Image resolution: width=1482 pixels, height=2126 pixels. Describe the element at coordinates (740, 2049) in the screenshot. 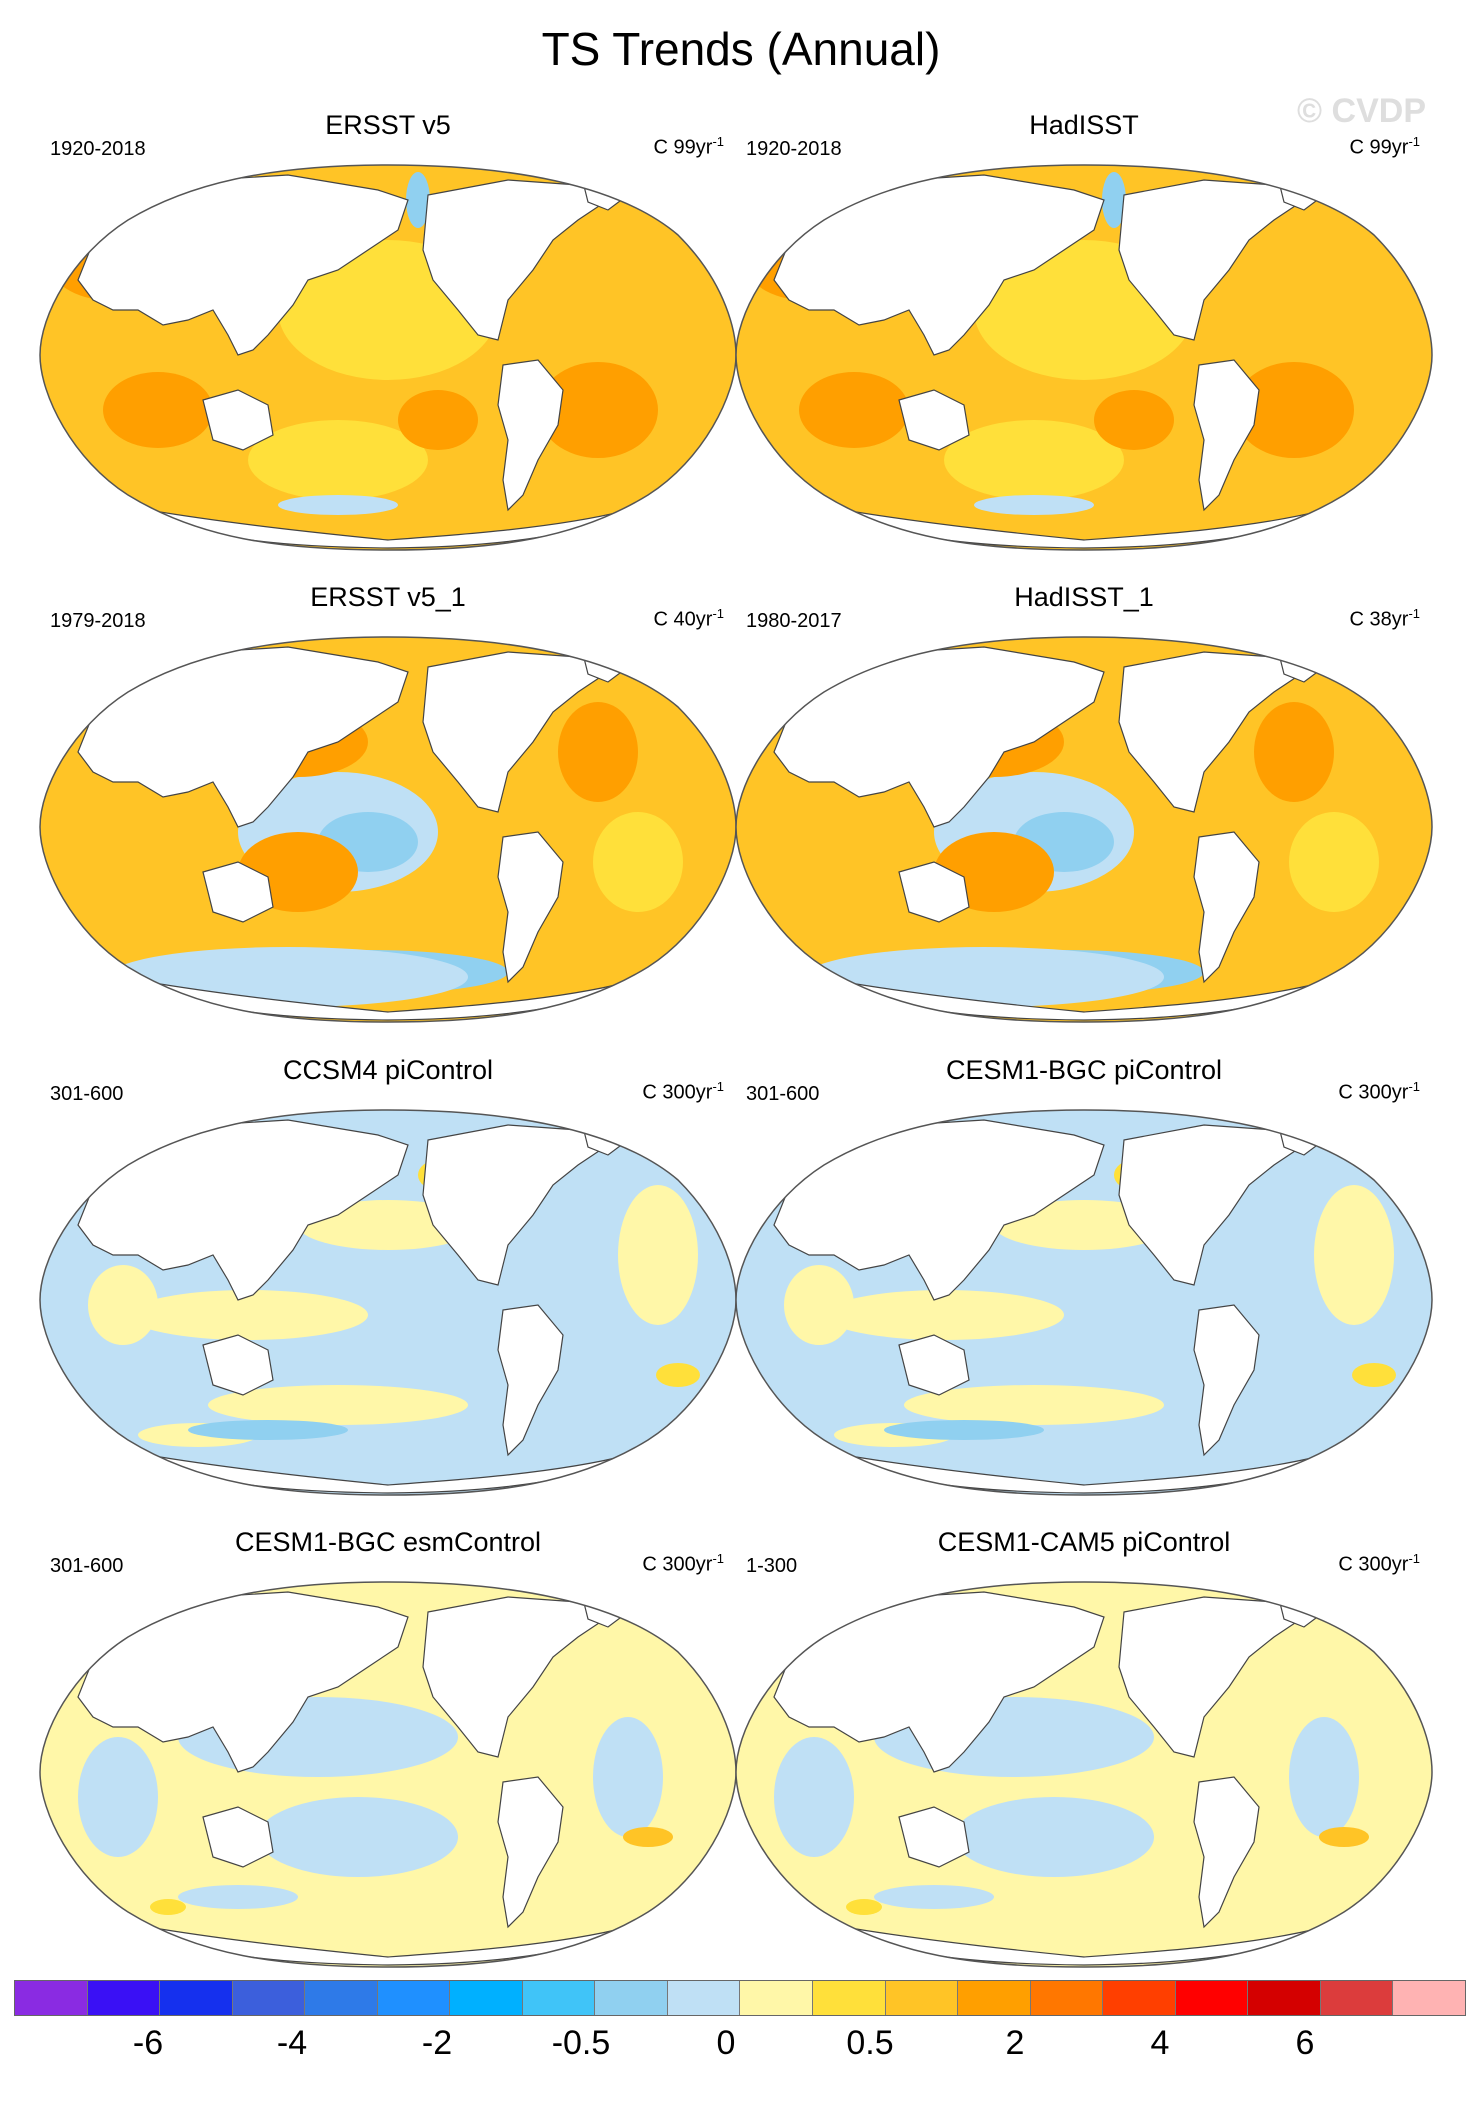

I see `colorbar-labels: -6 -4 -2 -0.5 0 0.5 2 4 6` at that location.